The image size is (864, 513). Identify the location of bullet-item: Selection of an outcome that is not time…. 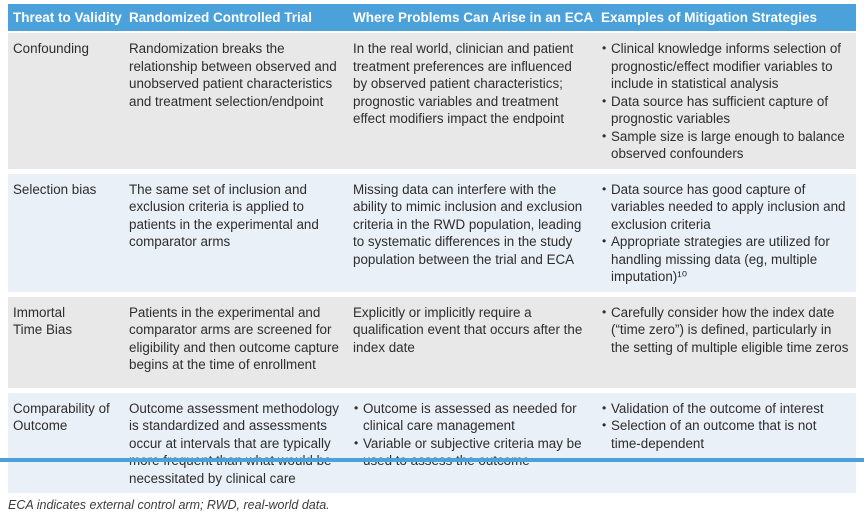
(725, 434).